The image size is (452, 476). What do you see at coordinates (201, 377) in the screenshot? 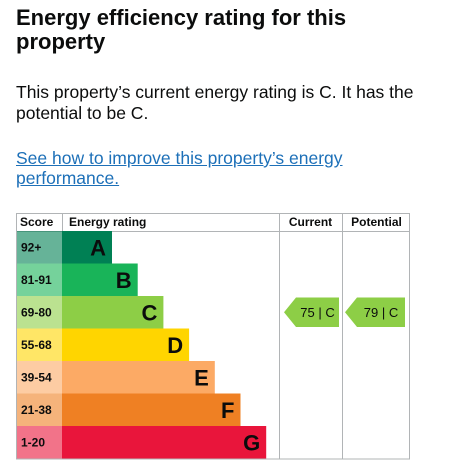
I see `band-letter-e: E` at bounding box center [201, 377].